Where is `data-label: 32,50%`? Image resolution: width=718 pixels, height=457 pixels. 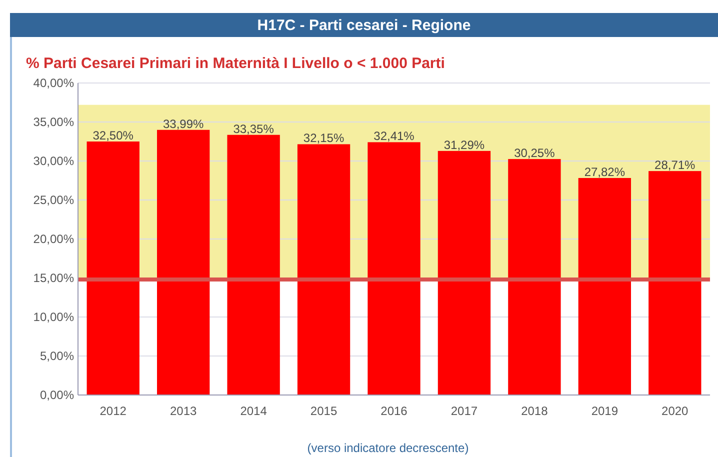
data-label: 32,50% is located at coordinates (113, 135).